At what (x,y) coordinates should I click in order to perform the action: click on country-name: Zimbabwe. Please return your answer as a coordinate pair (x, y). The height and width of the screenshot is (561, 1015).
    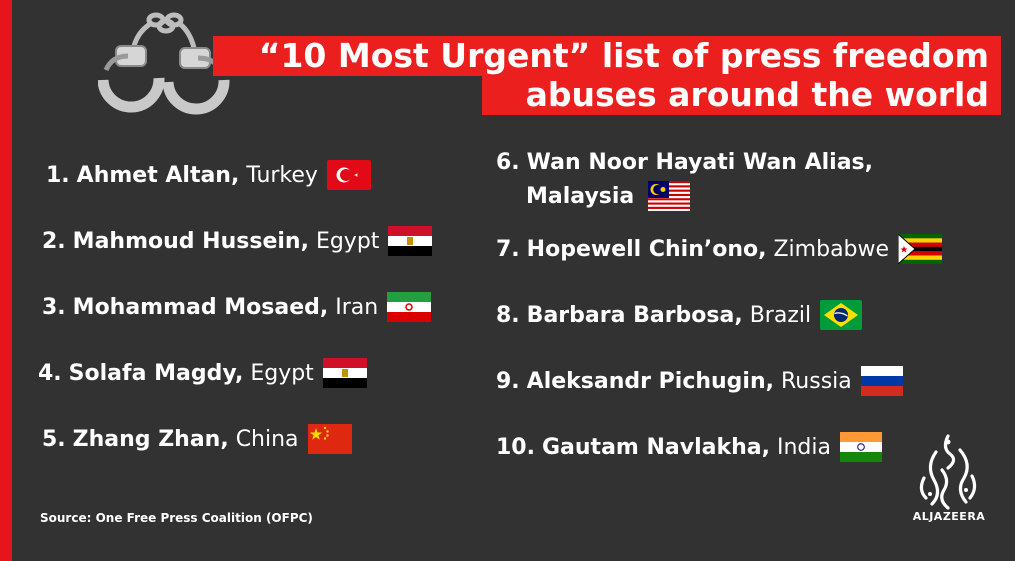
    Looking at the image, I should click on (831, 249).